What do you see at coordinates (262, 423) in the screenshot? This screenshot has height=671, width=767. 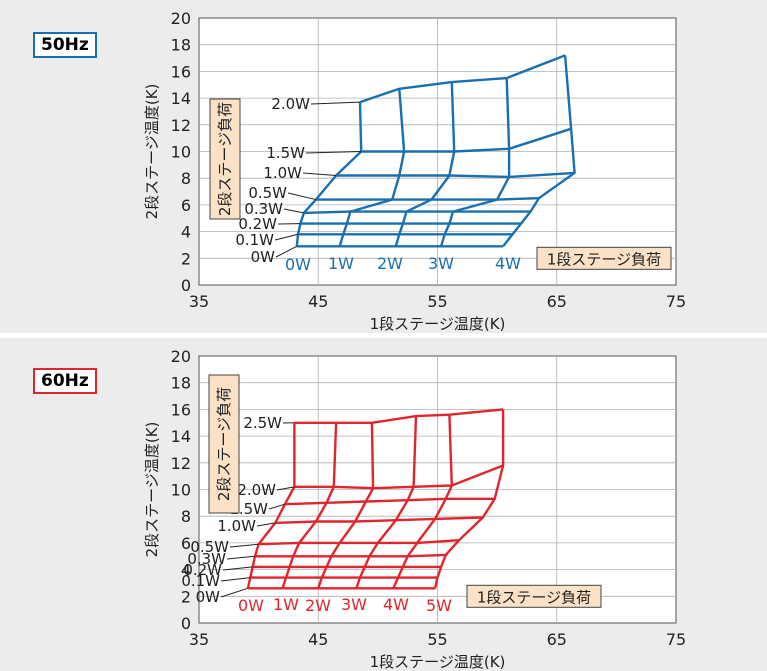 I see `stage2-load-label: 2.5W` at bounding box center [262, 423].